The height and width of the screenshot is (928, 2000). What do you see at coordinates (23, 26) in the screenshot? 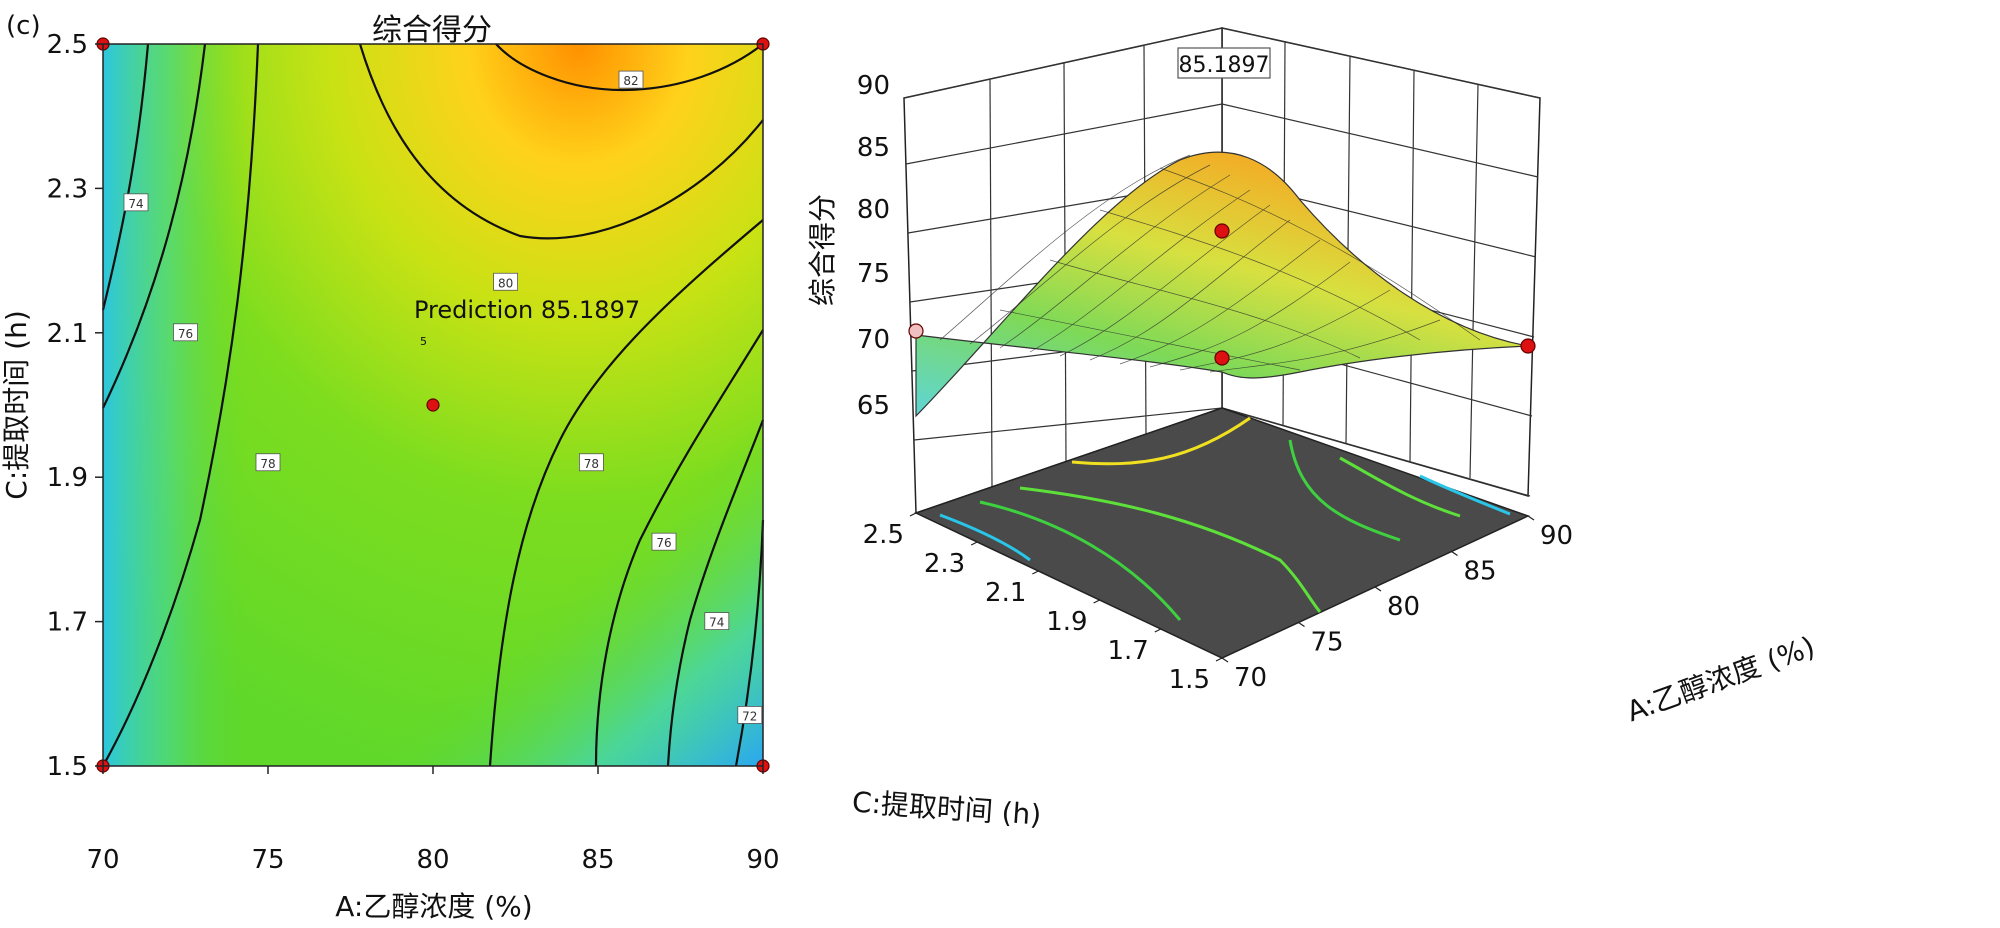
I see `panel-label: (c)` at bounding box center [23, 26].